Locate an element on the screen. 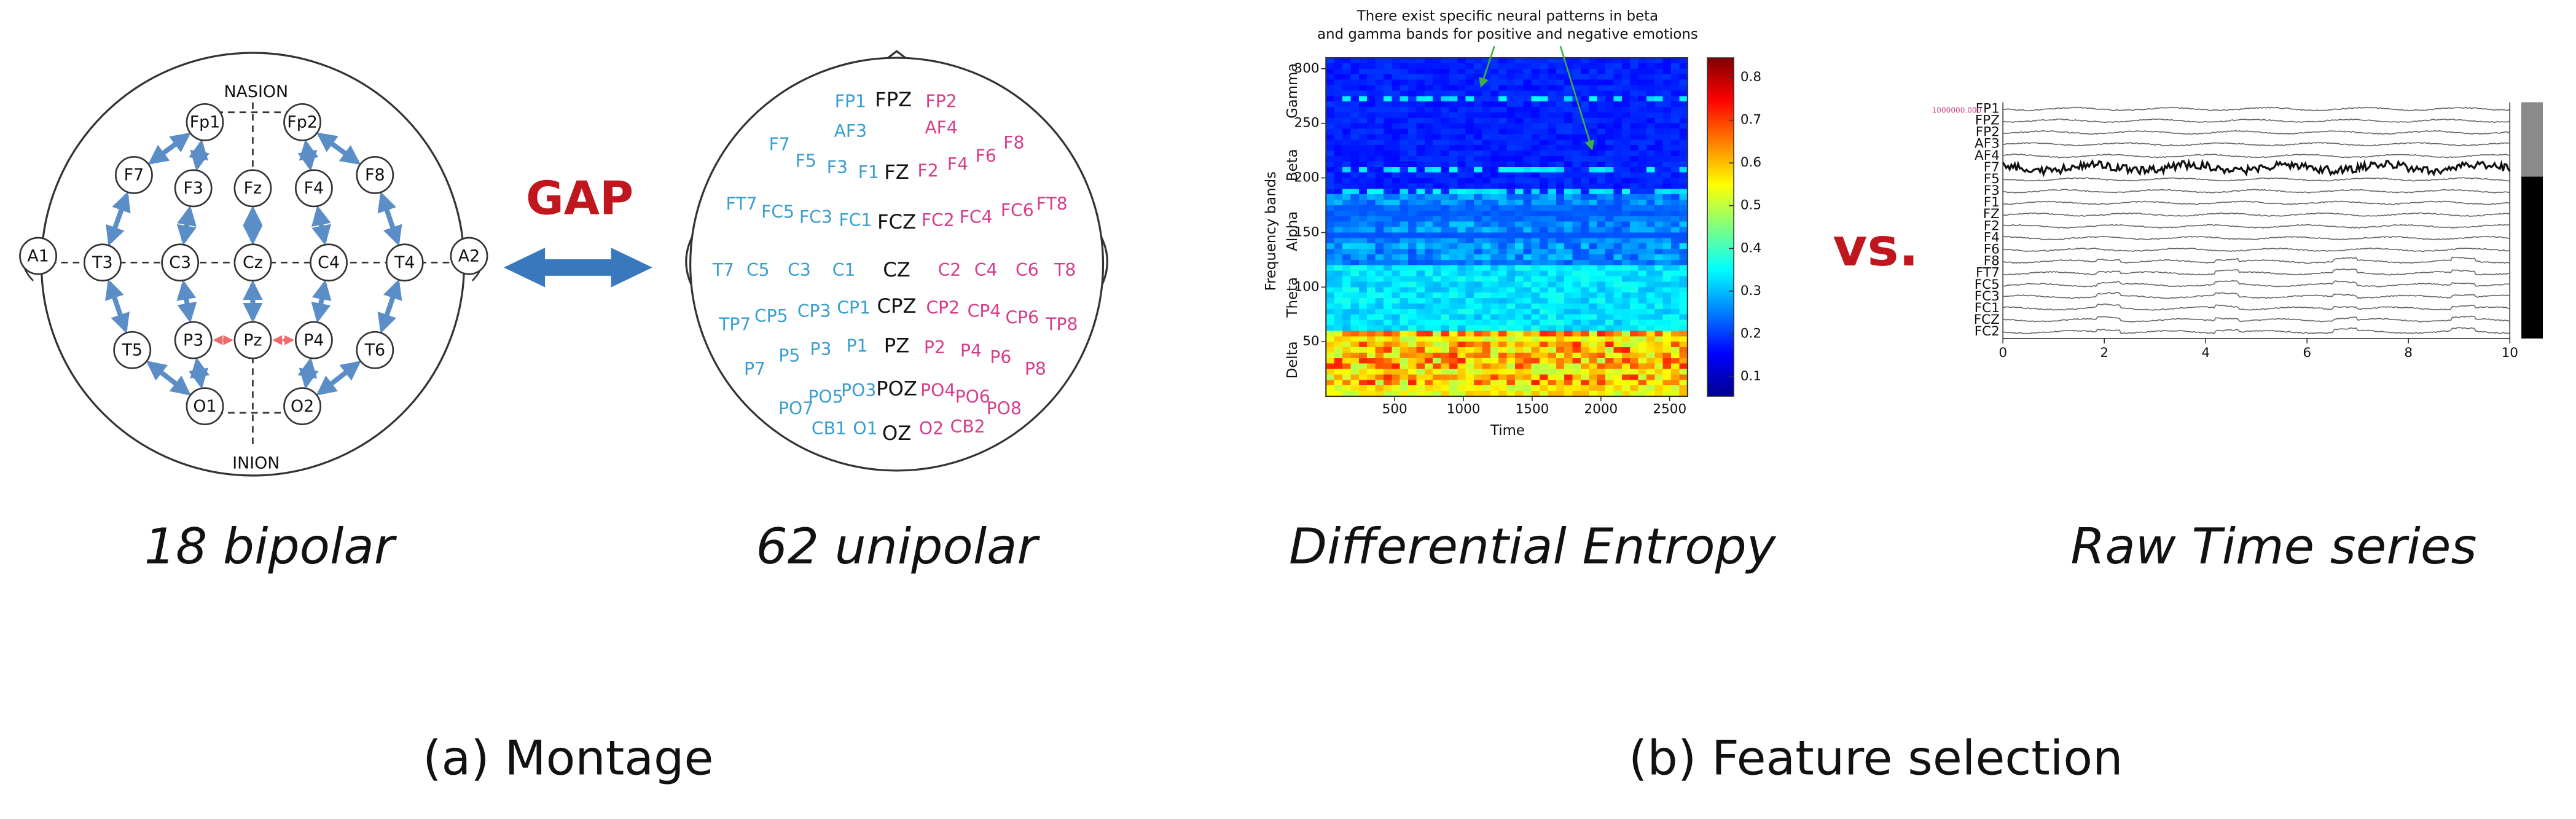 The height and width of the screenshot is (819, 2576). caption: (a) Montage is located at coordinates (568, 758).